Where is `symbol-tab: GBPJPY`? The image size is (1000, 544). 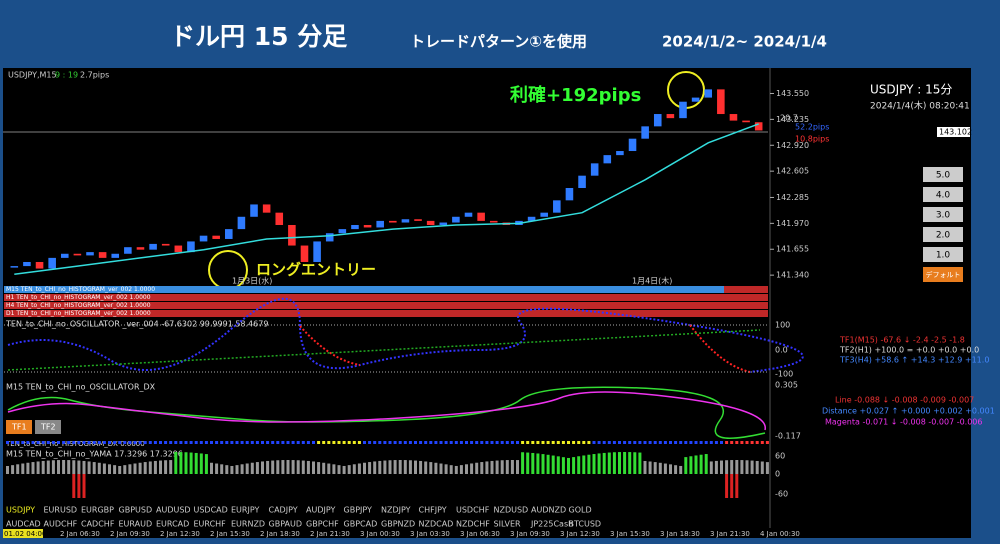
symbol-tab: GBPJPY is located at coordinates (358, 510).